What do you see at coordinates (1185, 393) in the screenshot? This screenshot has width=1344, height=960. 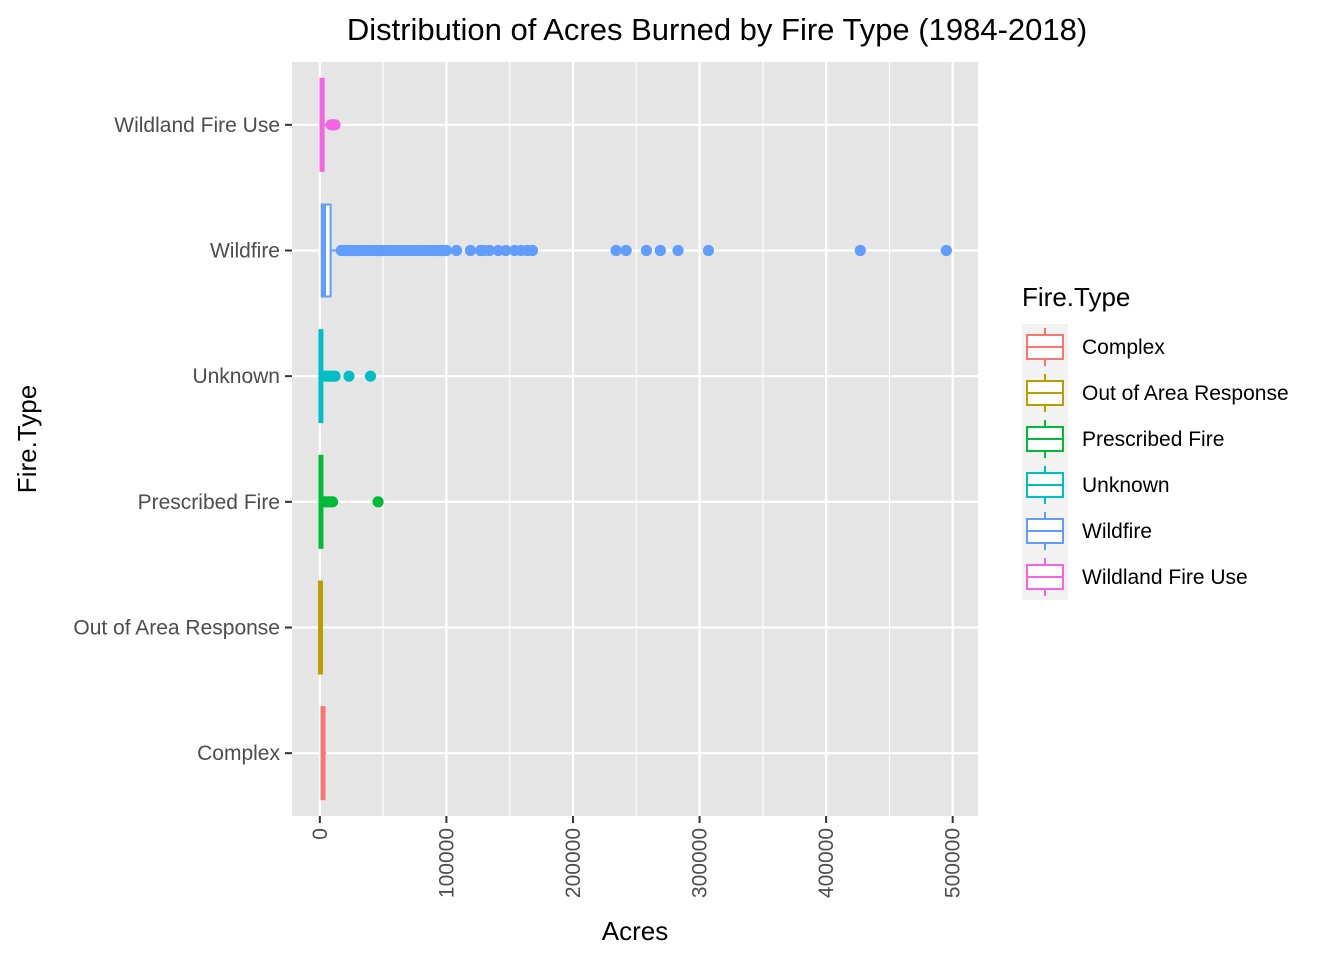 I see `legend-label: Out of Area Response` at bounding box center [1185, 393].